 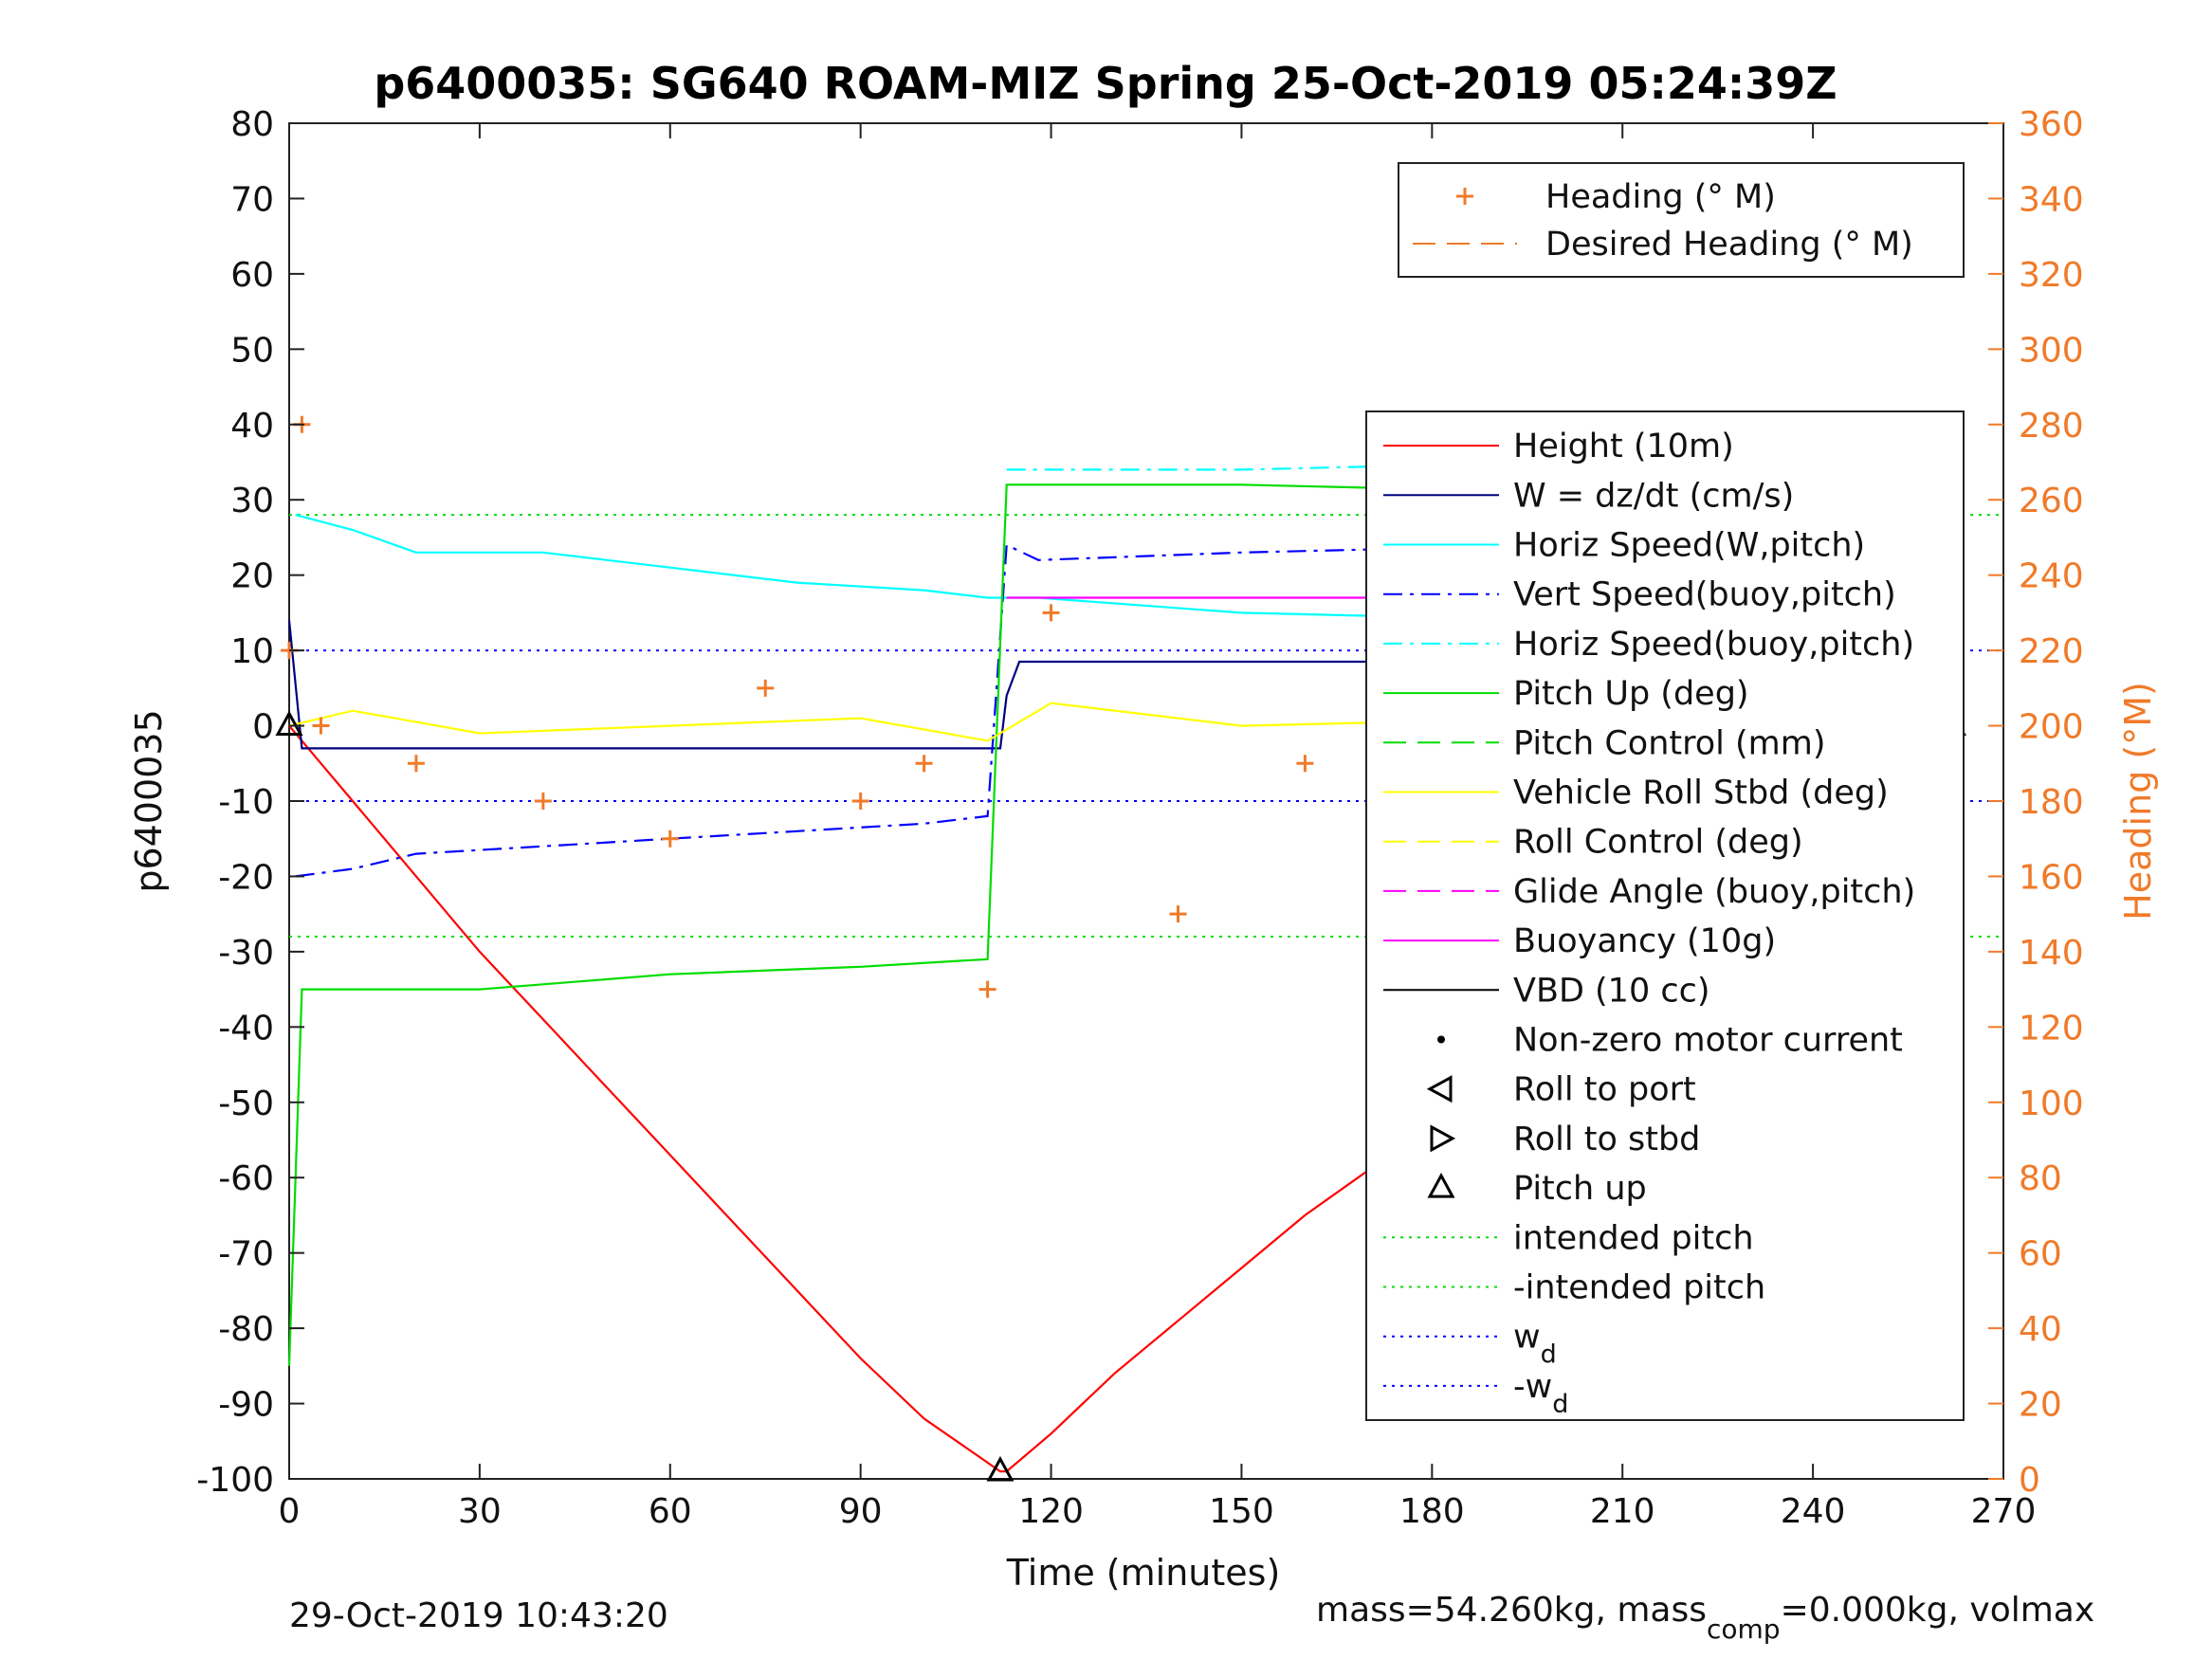 What do you see at coordinates (1604, 1090) in the screenshot?
I see `legend-label: Roll to port` at bounding box center [1604, 1090].